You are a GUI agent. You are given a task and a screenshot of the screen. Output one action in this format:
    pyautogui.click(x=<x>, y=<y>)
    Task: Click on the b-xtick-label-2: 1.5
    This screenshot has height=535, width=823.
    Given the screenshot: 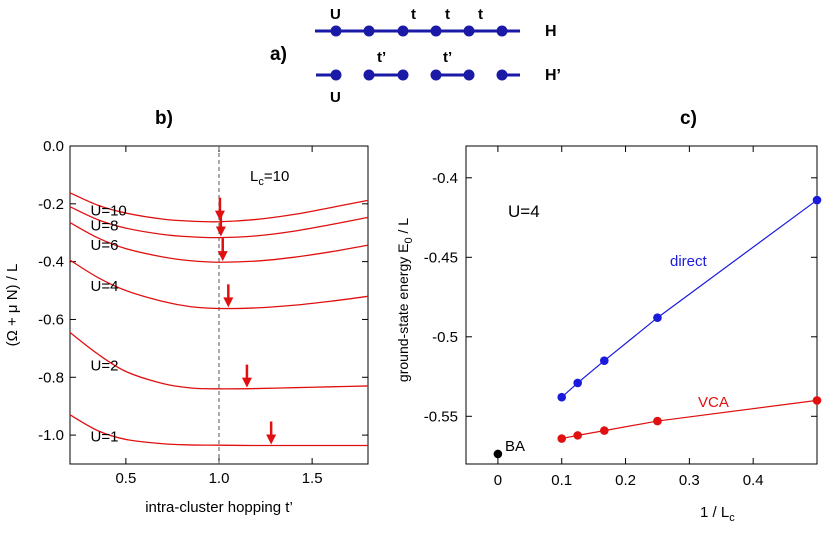 What is the action you would take?
    pyautogui.click(x=312, y=478)
    